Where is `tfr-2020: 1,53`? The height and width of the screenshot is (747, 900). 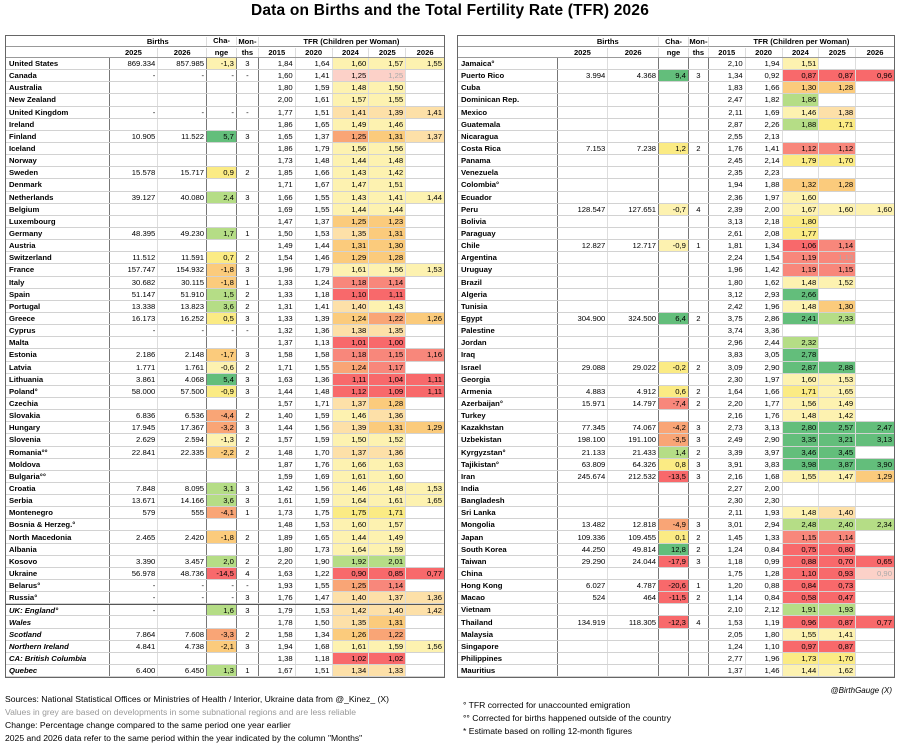
tfr-2020: 1,53 is located at coordinates (314, 233).